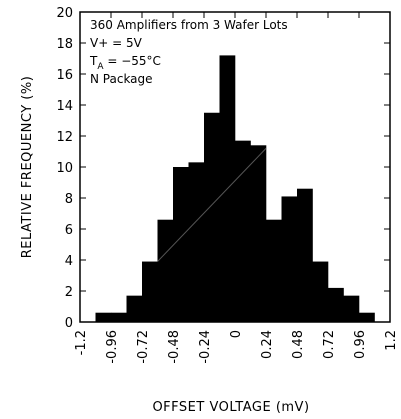 This screenshot has height=419, width=401. Describe the element at coordinates (64, 75) in the screenshot. I see `y-tick-label: 16` at that location.